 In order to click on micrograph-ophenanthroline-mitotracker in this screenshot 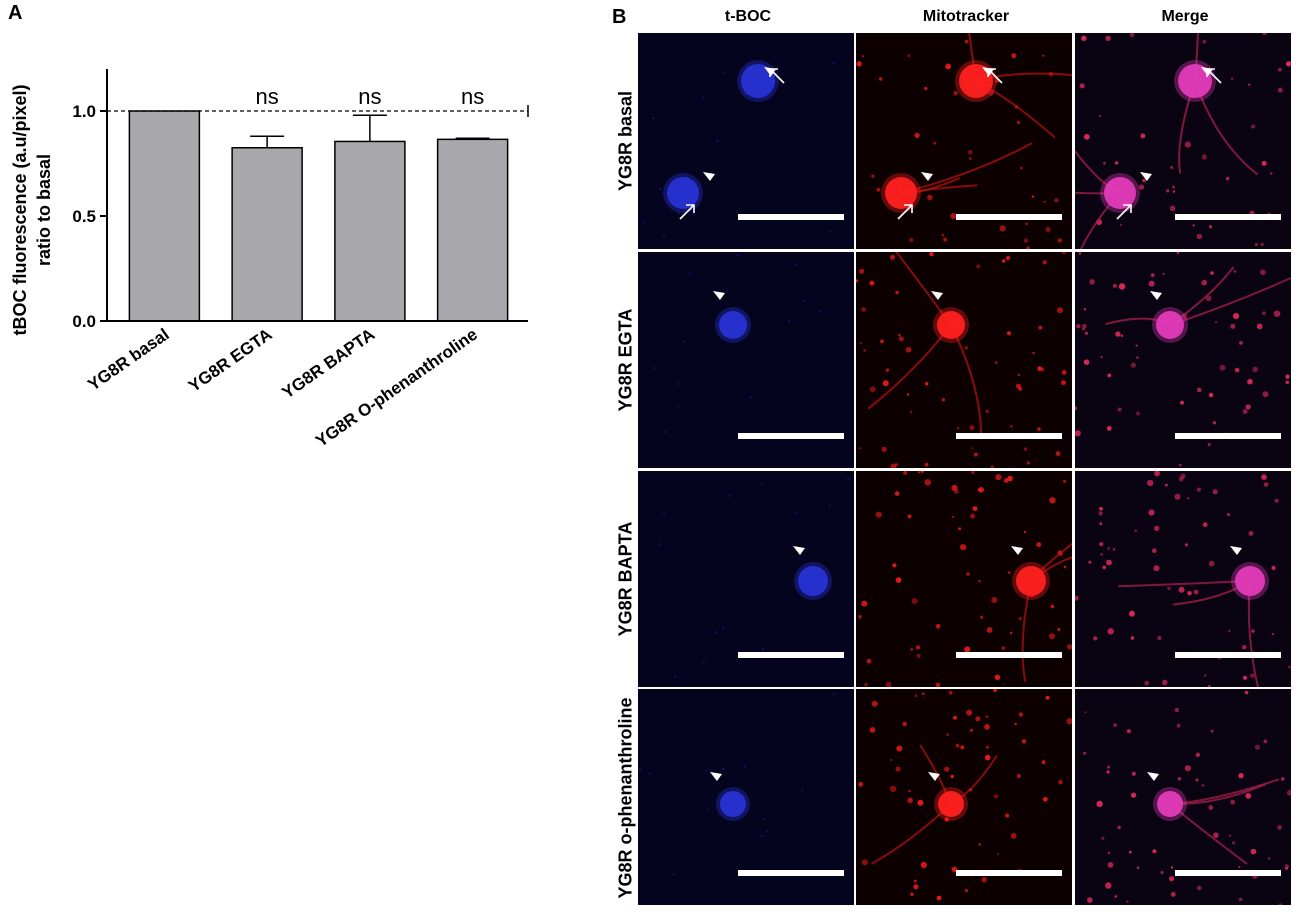, I will do `click(964, 797)`.